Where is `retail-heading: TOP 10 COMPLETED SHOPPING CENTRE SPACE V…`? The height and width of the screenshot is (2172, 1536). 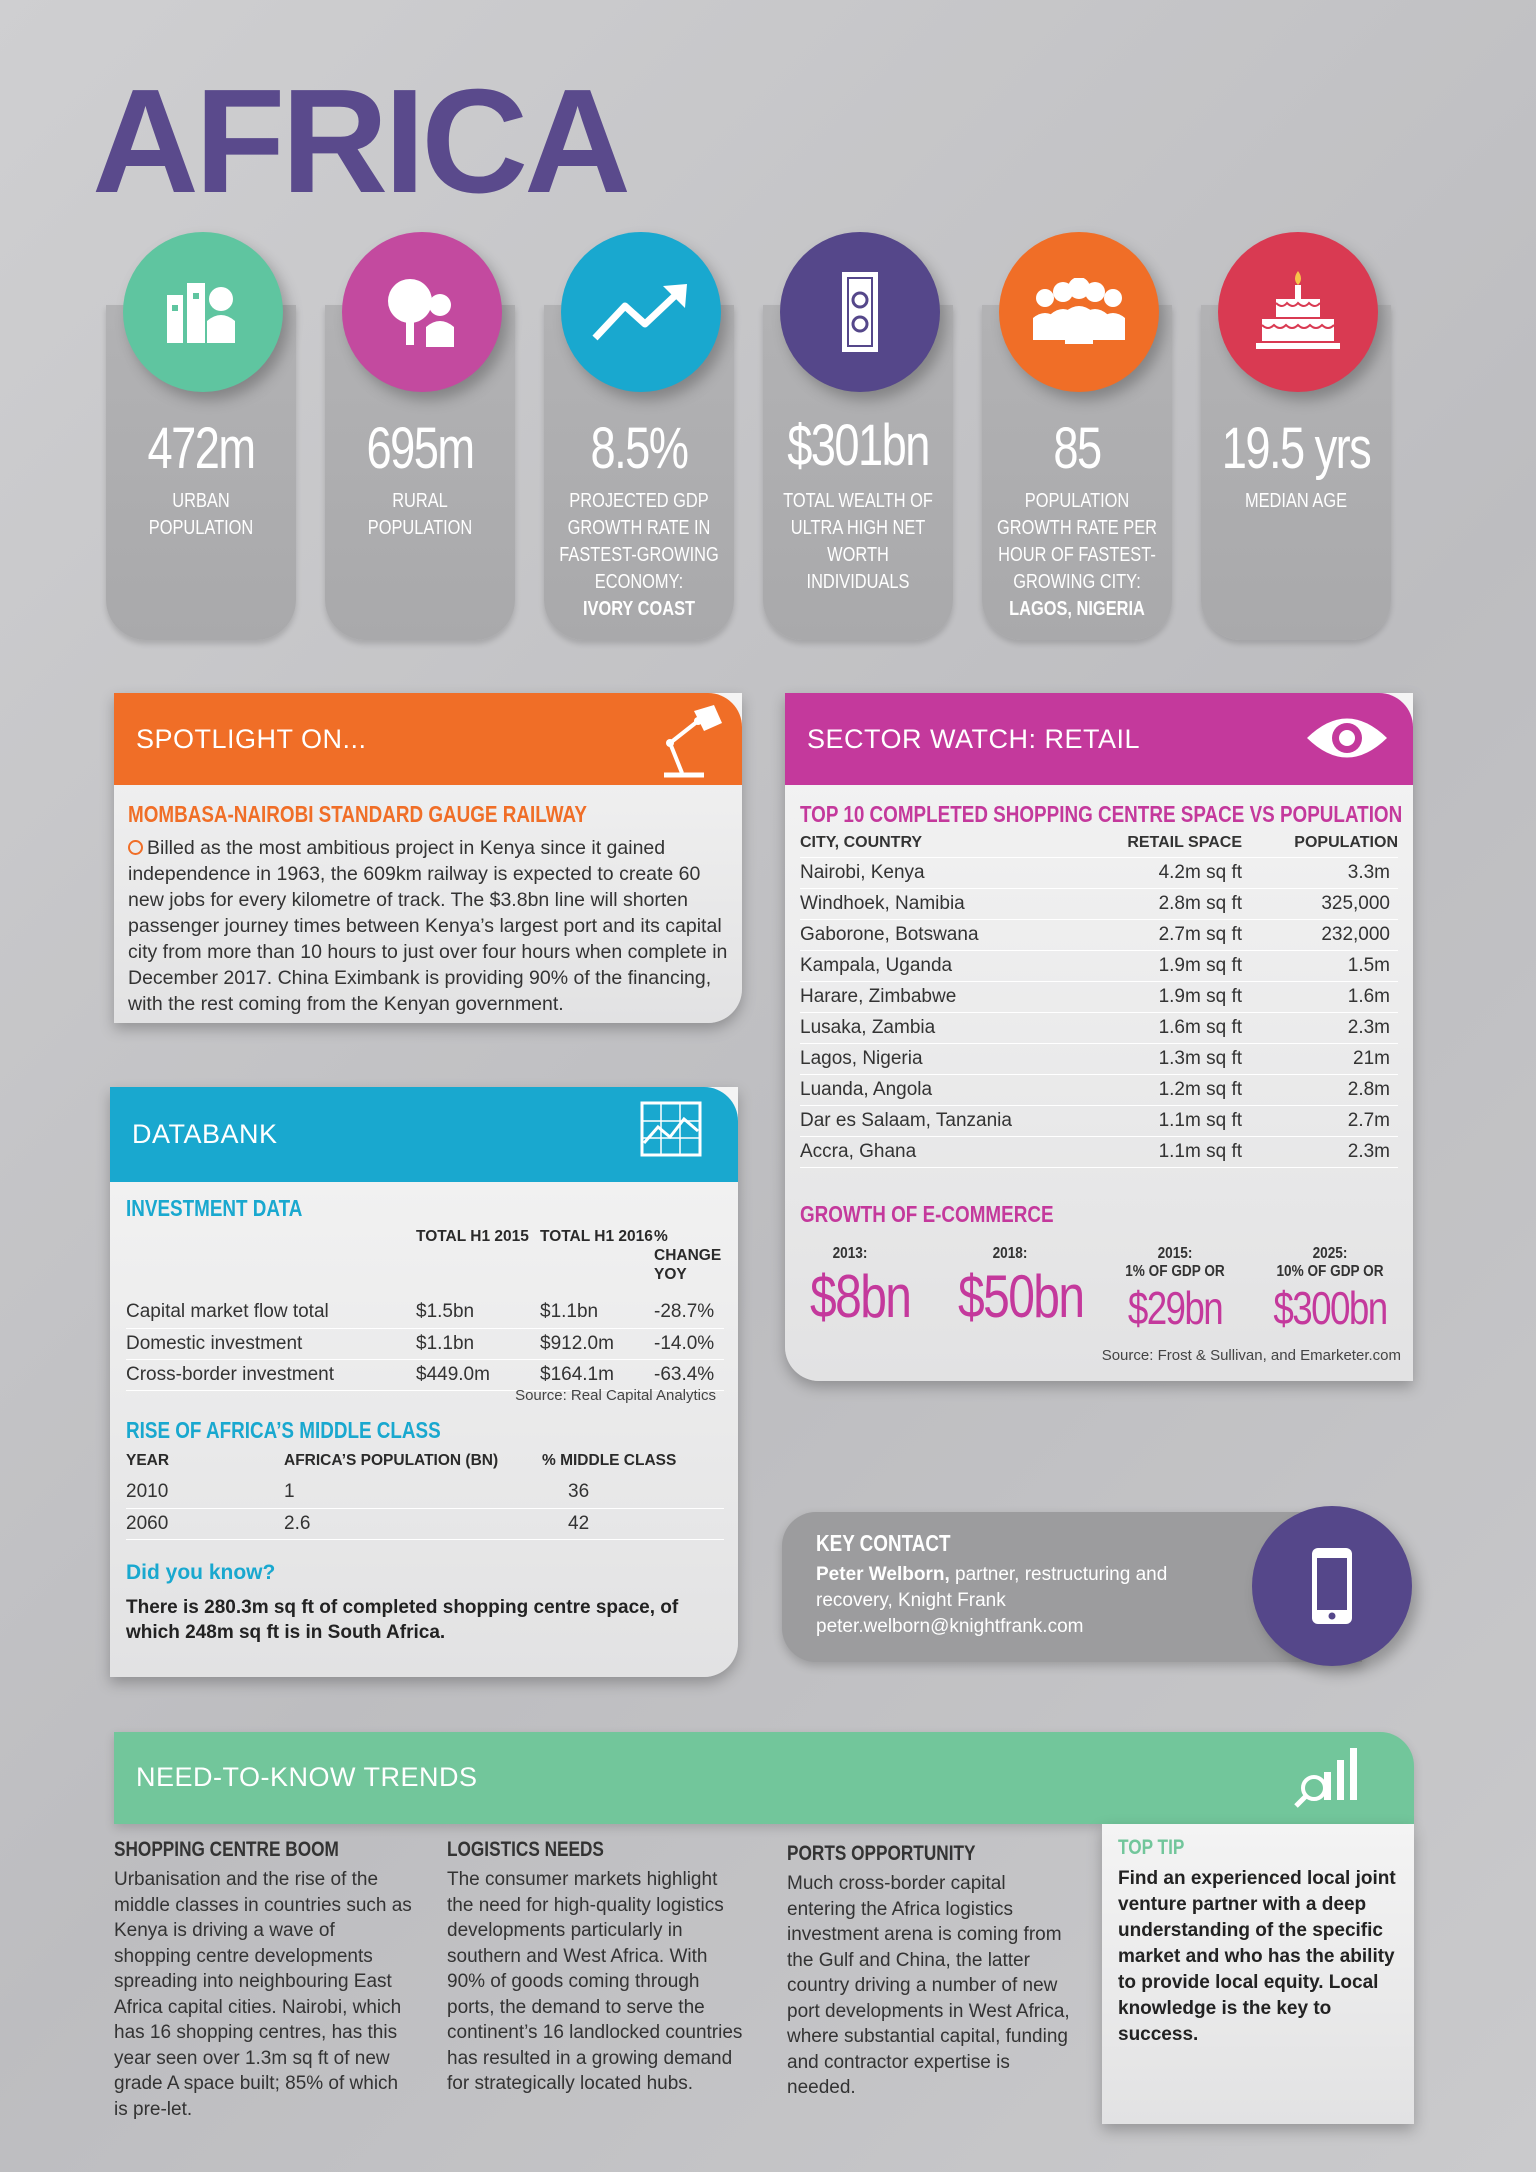 retail-heading: TOP 10 COMPLETED SHOPPING CENTRE SPACE V… is located at coordinates (1101, 814).